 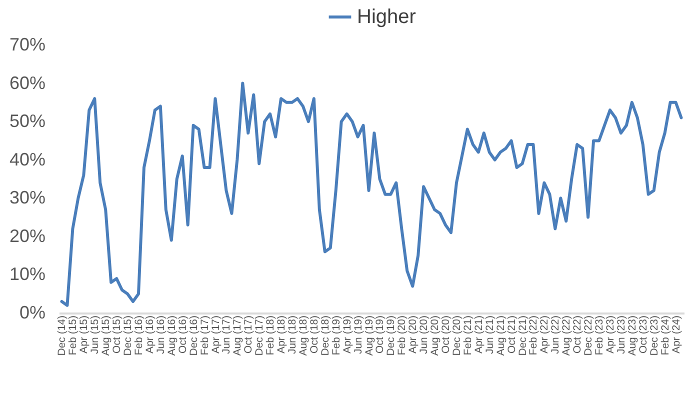 I want to click on x-tick-label: Oct (22), so click(x=578, y=335).